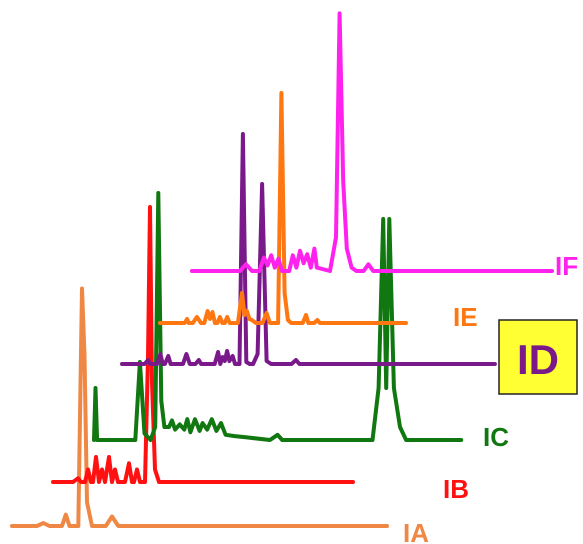 The image size is (583, 544). I want to click on series-label-ic: IC, so click(496, 437).